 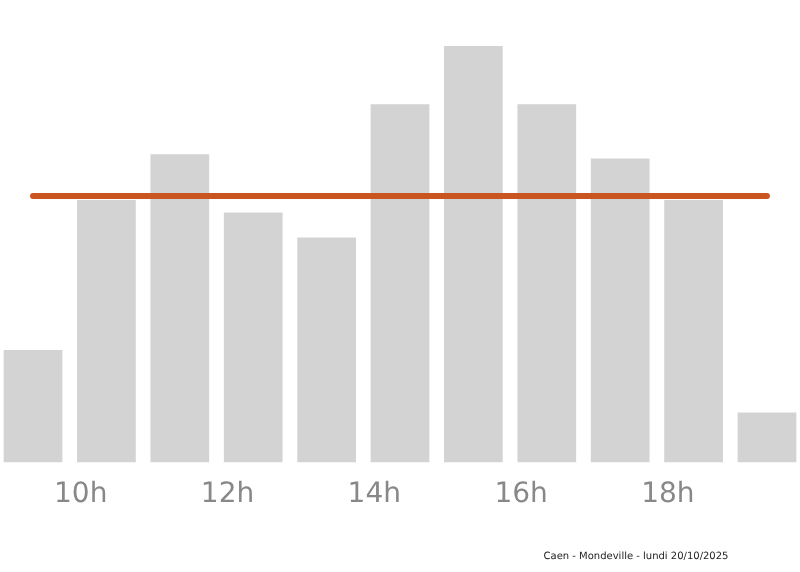 I want to click on x-tick-label: 16h, so click(x=521, y=494).